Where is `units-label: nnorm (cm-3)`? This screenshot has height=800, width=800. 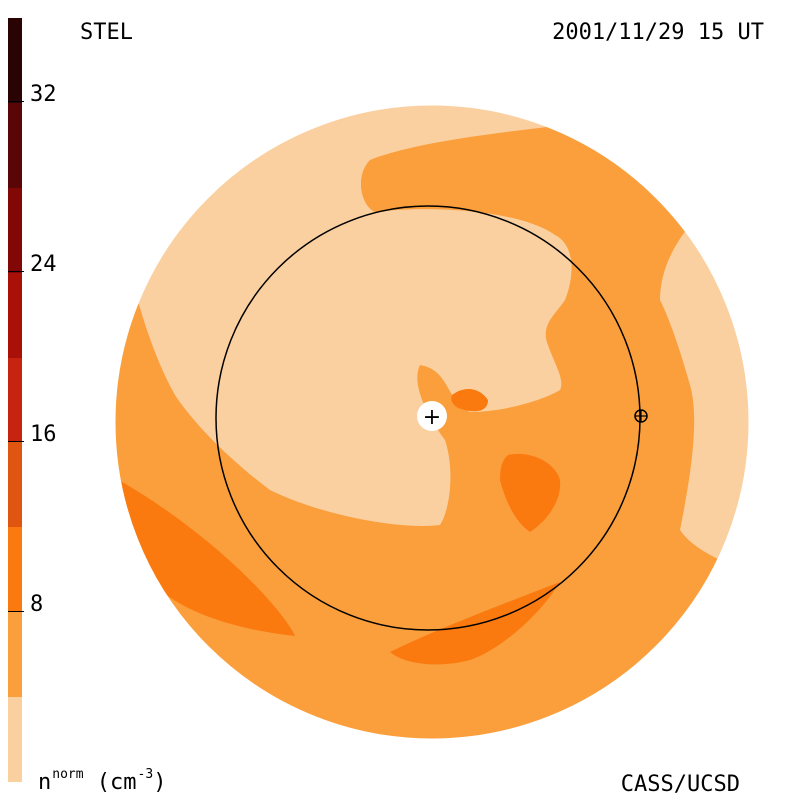 units-label: nnorm (cm-3) is located at coordinates (102, 781).